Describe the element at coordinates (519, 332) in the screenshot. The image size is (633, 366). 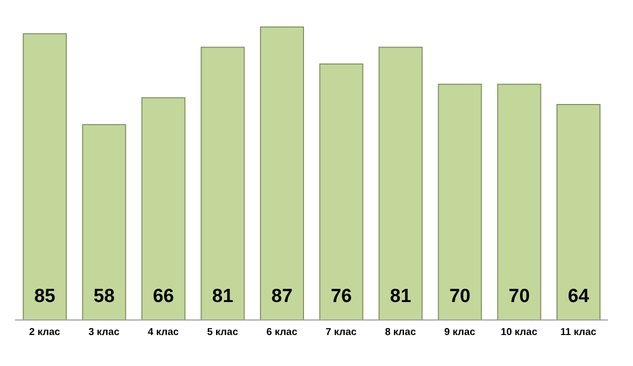
I see `x-tick-label: 10 клас` at that location.